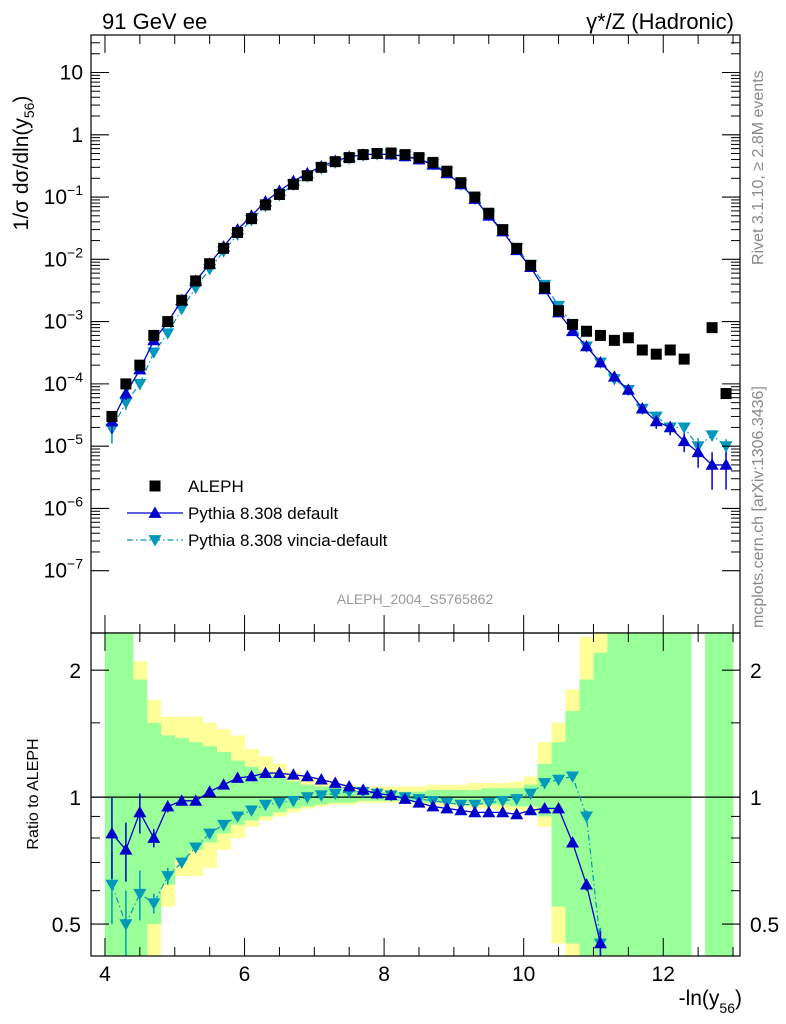 The width and height of the screenshot is (786, 1024). I want to click on main-y-axis-label: 1/σ dσ/dln(y56), so click(23, 163).